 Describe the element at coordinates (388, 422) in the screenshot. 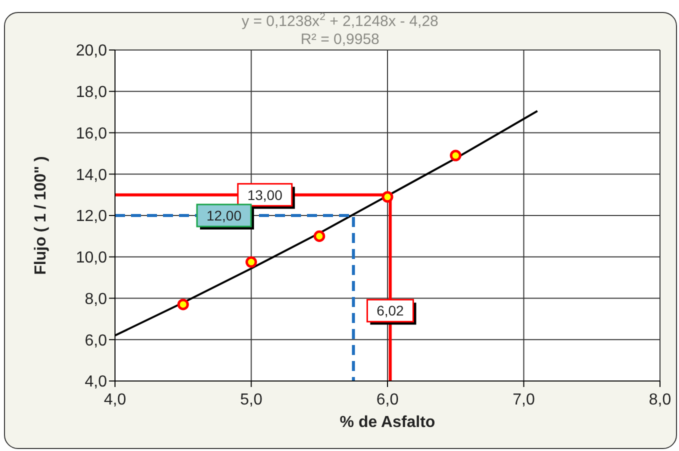

I see `x-axis-title: % de Asfalto` at that location.